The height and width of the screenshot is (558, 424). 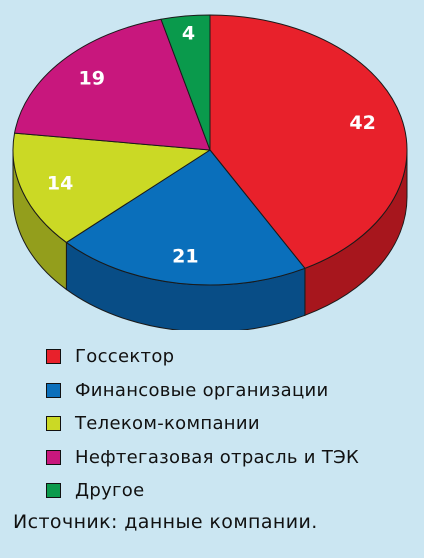 I want to click on pie-data-label-0: 42, so click(x=362, y=123).